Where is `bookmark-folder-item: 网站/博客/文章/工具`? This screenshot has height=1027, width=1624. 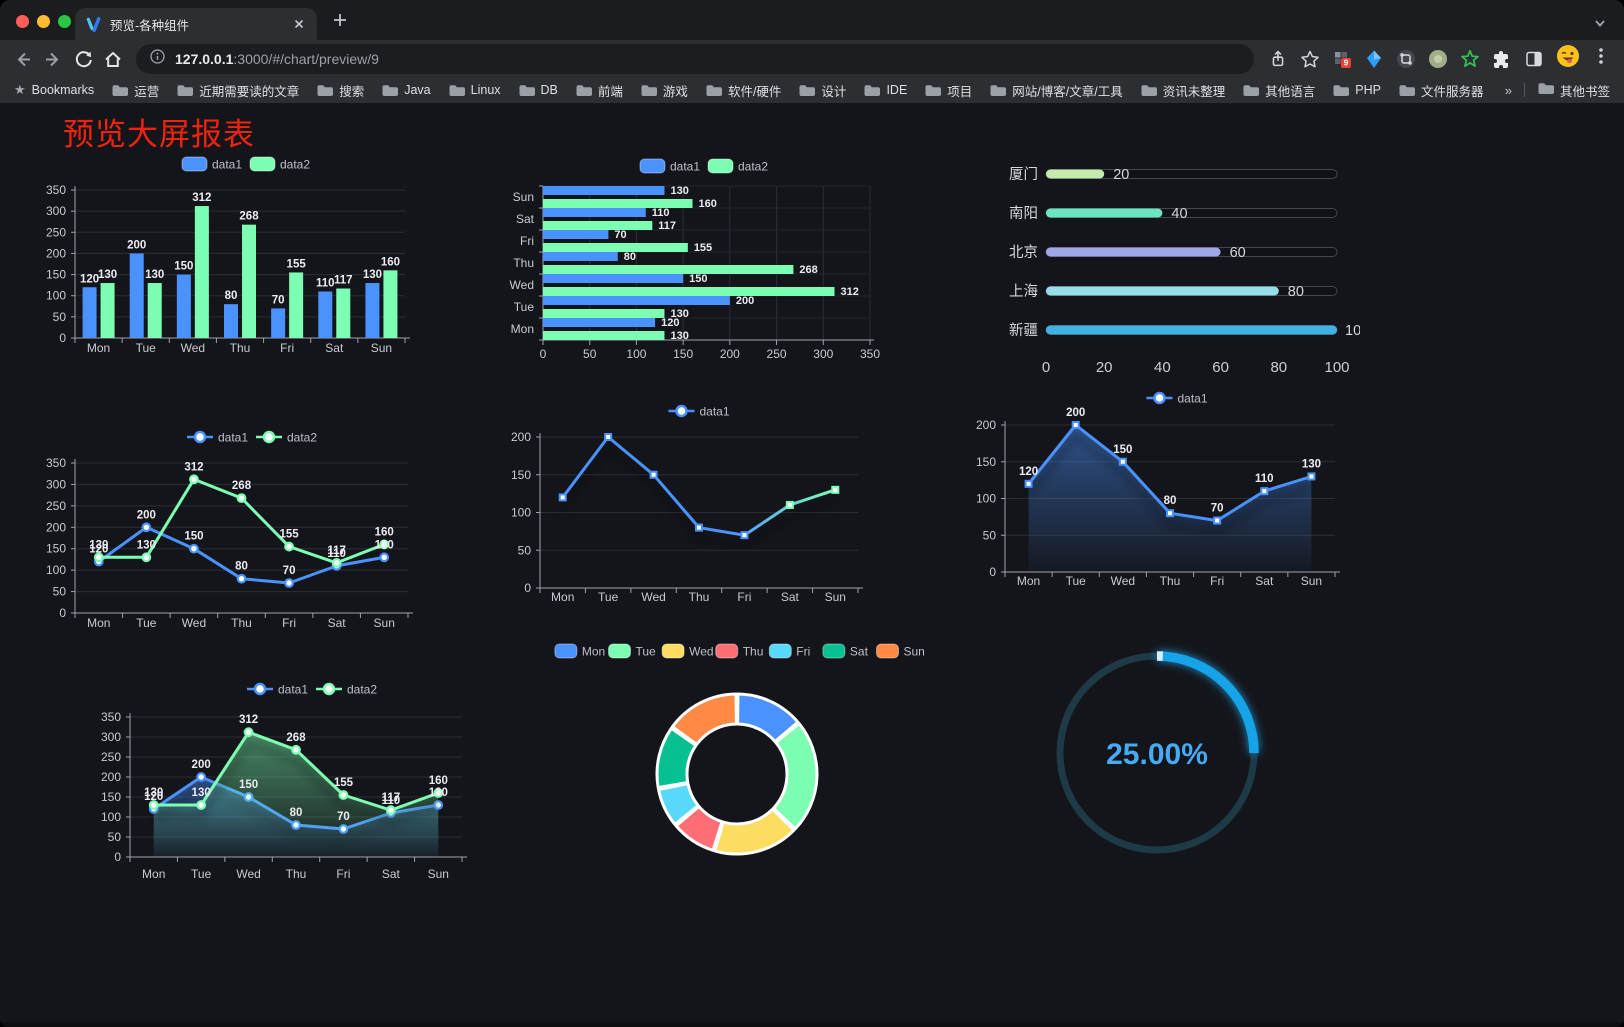
bookmark-folder-item: 网站/博客/文章/工具 is located at coordinates (1056, 90).